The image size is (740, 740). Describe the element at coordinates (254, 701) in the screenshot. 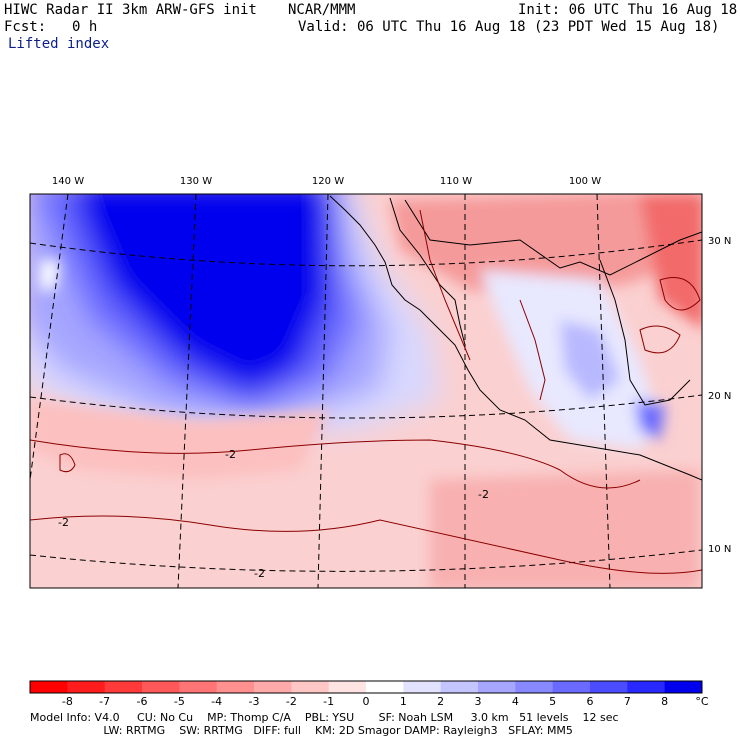

I see `colorbar-tick-label: -3` at that location.